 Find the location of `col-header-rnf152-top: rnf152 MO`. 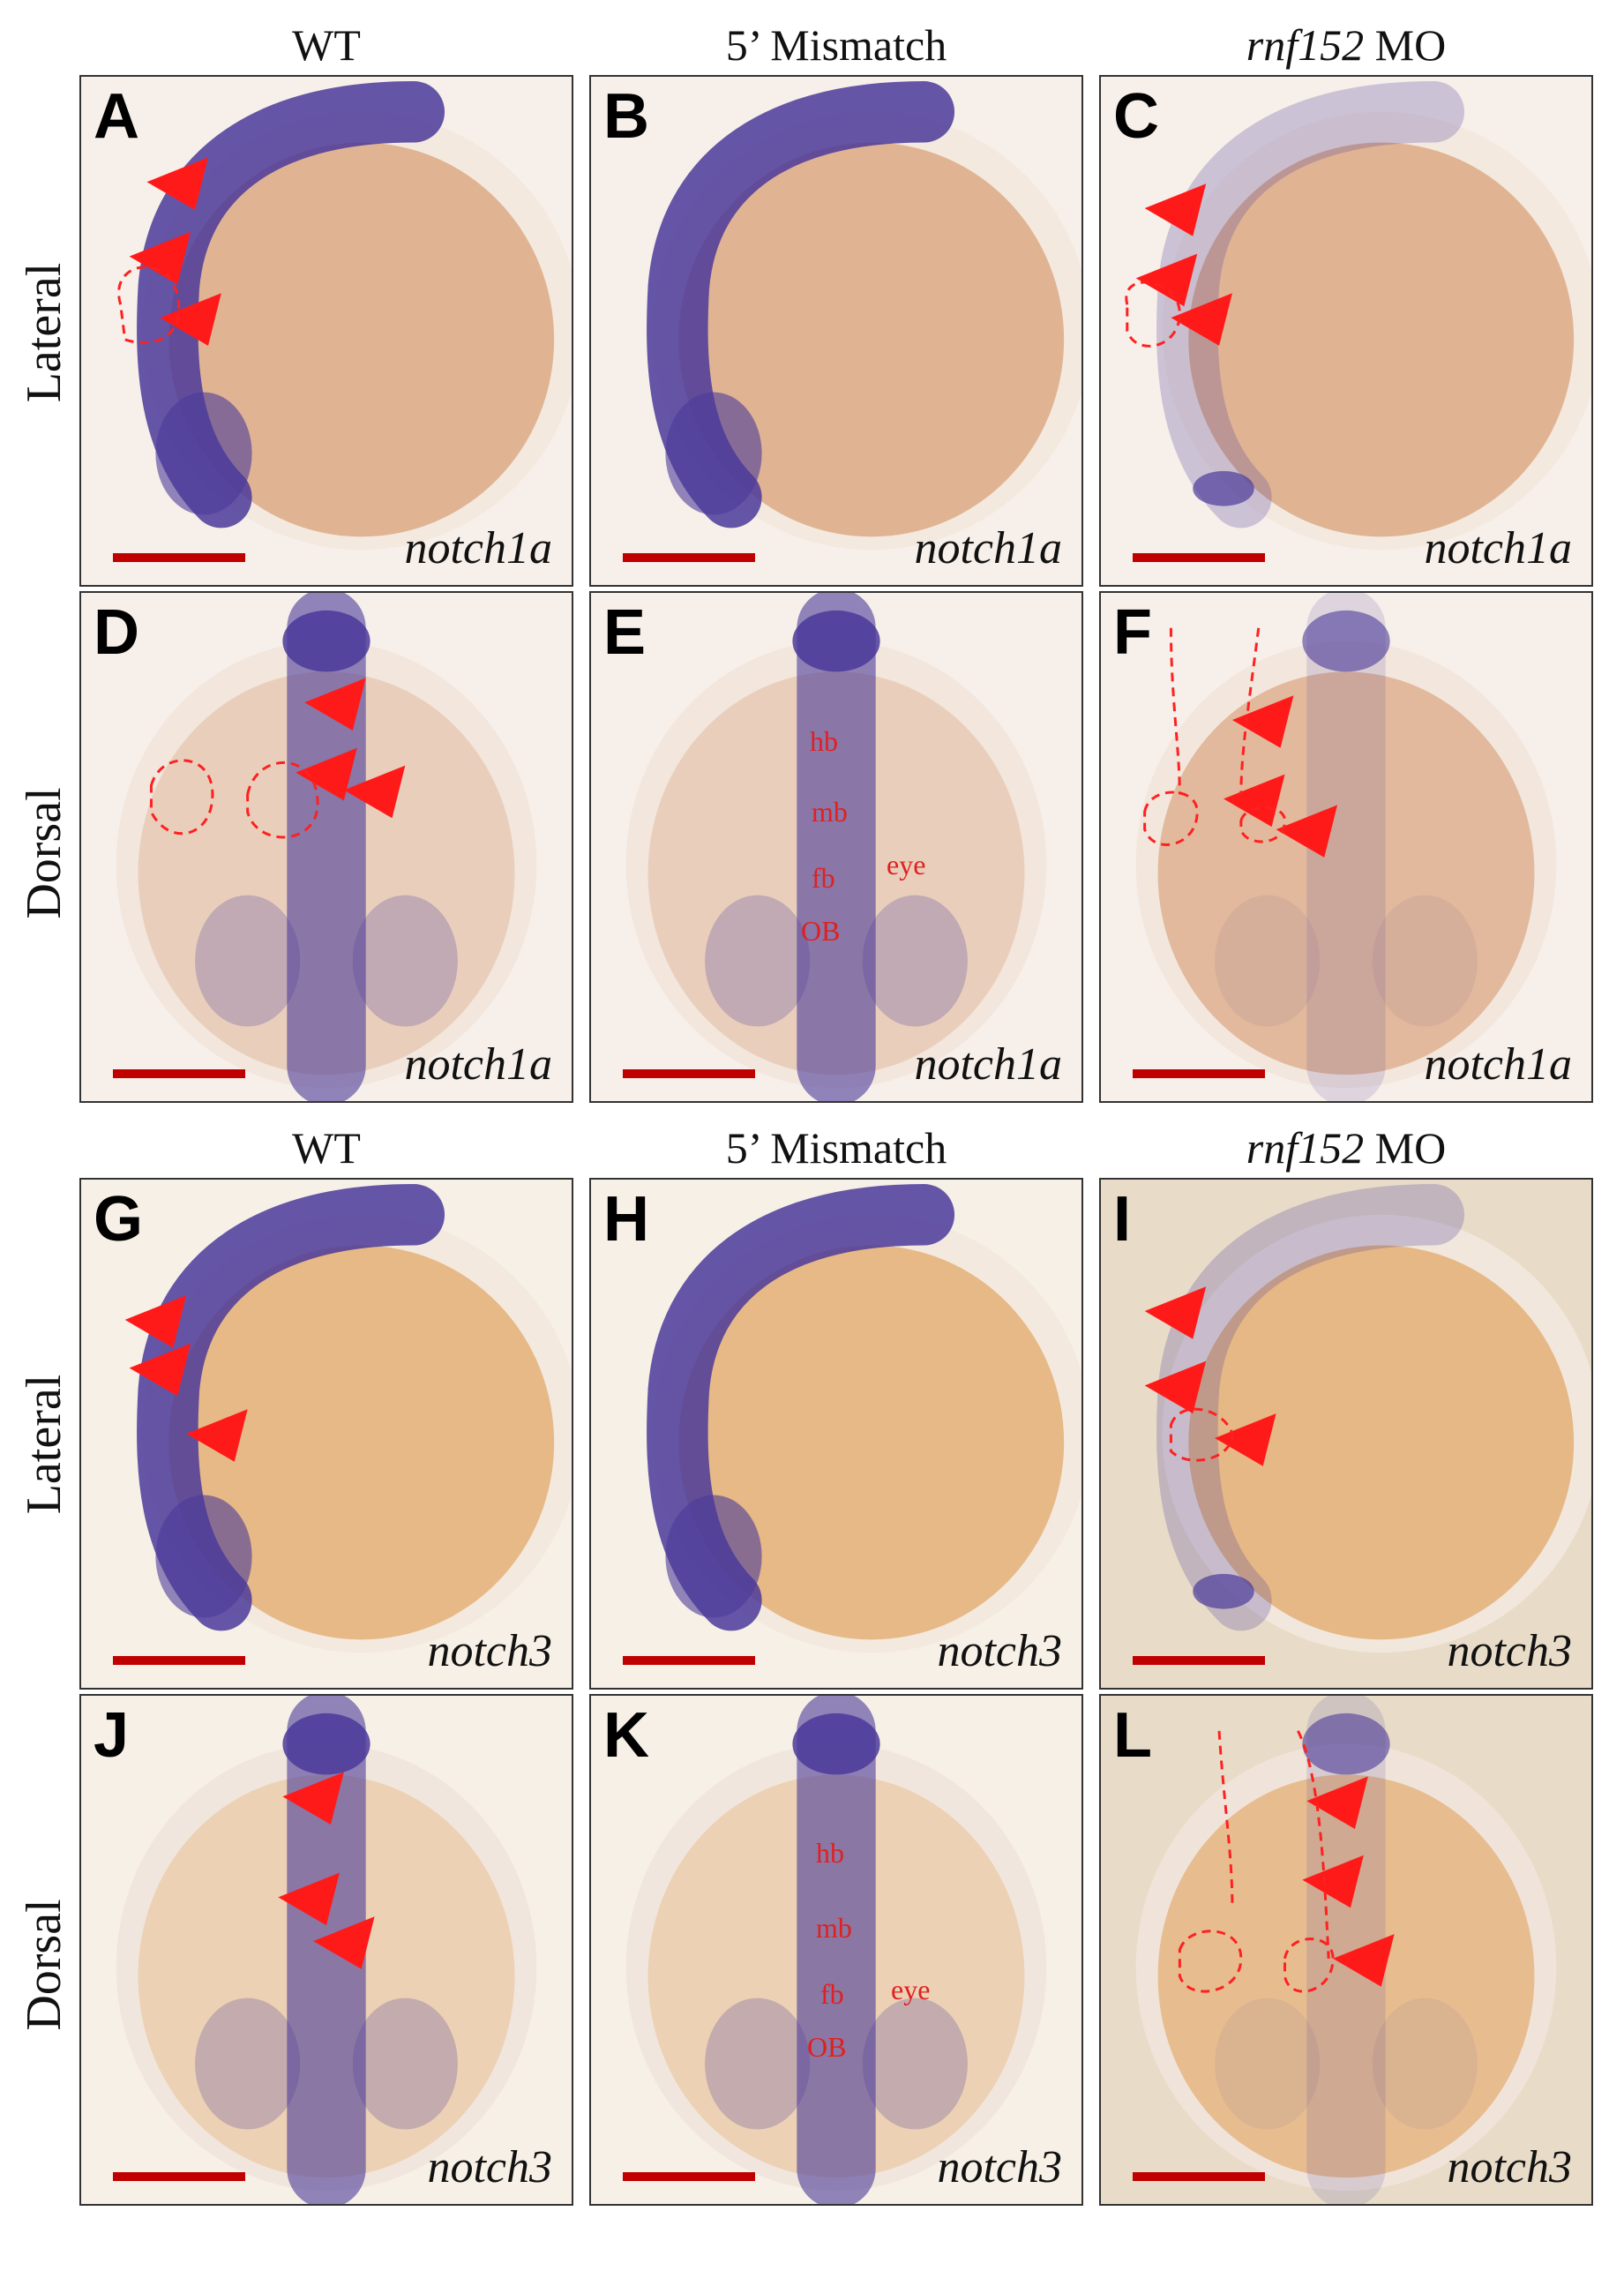

col-header-rnf152-top: rnf152 MO is located at coordinates (1346, 45).